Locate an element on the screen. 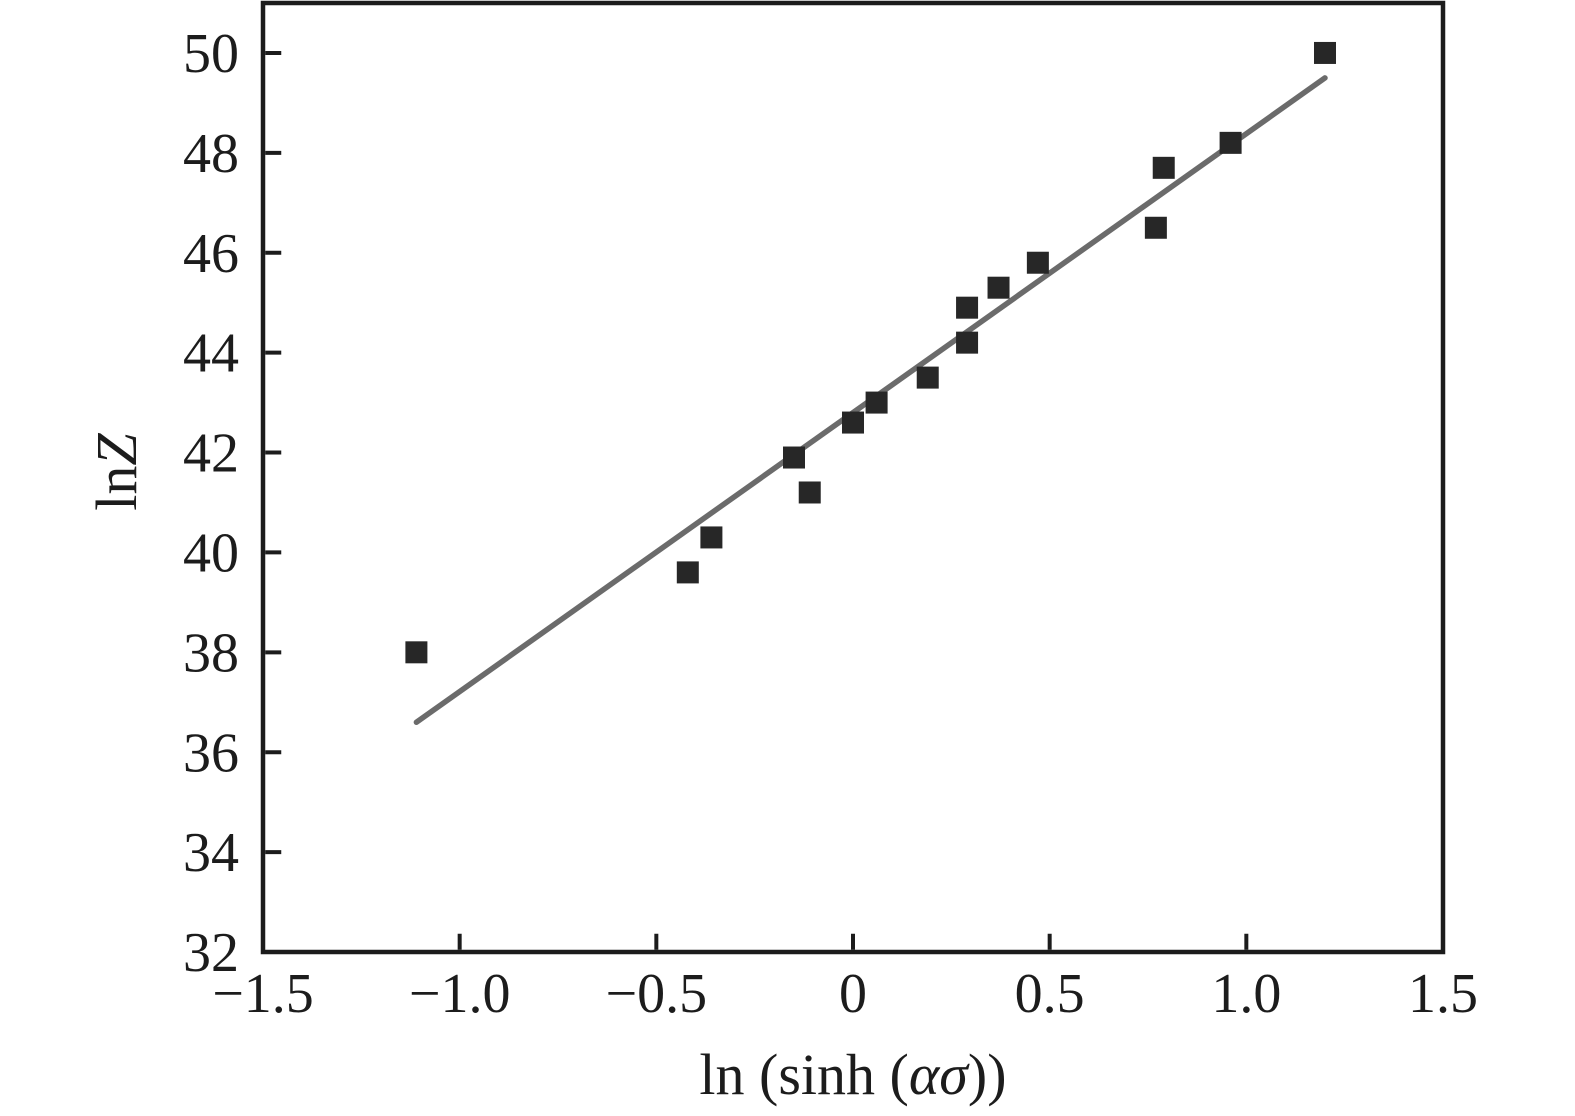 The width and height of the screenshot is (1575, 1116). y-tick-label: 48 is located at coordinates (211, 154).